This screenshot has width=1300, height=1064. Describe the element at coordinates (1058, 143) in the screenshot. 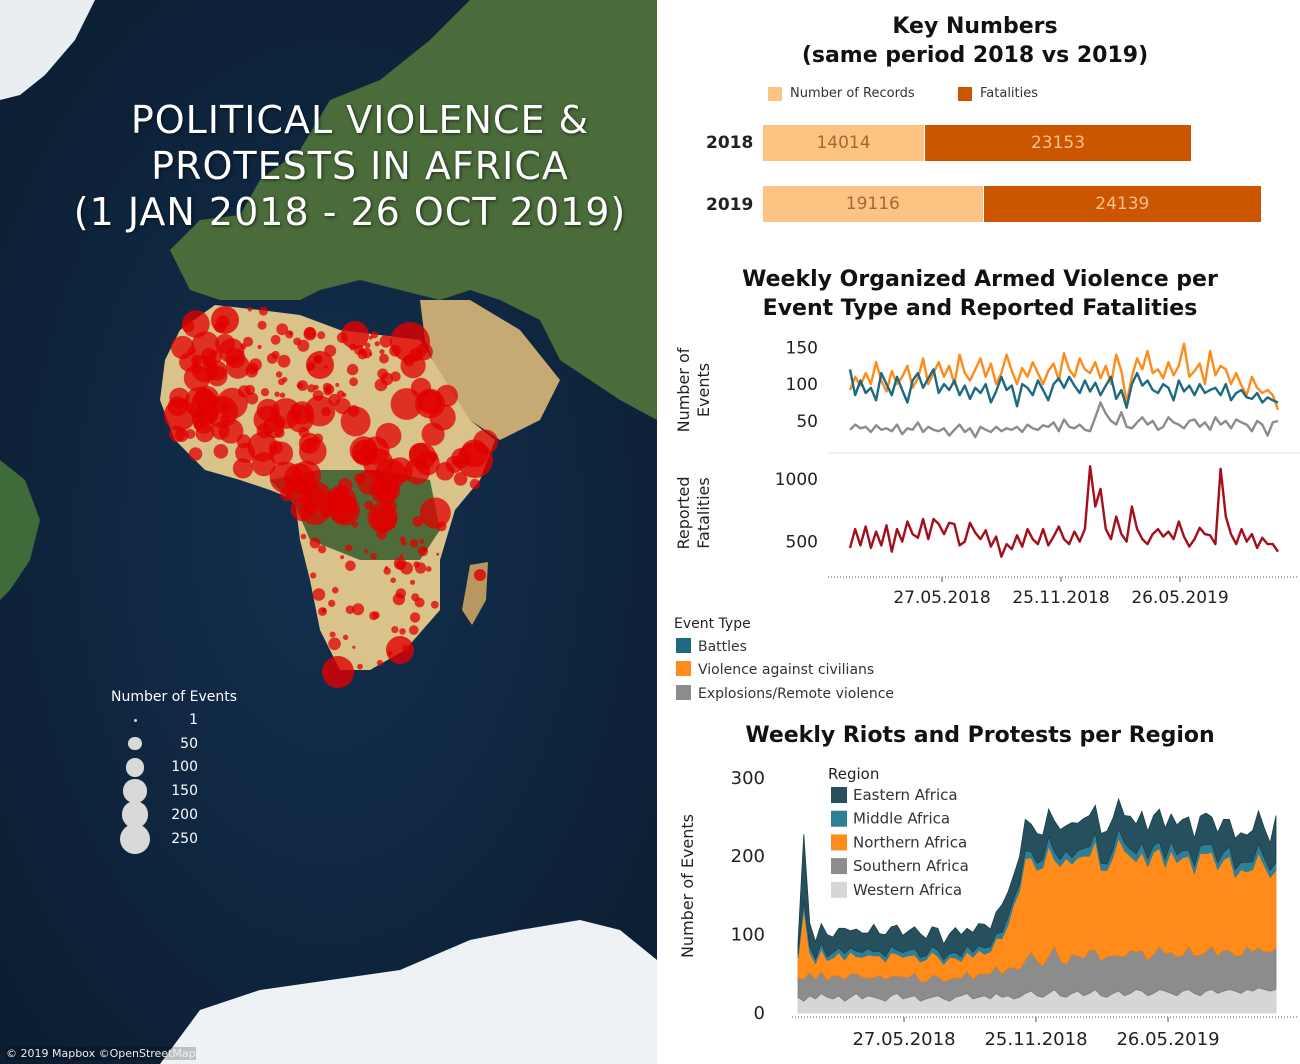

I see `bar-fatalities-2018: 23153` at that location.